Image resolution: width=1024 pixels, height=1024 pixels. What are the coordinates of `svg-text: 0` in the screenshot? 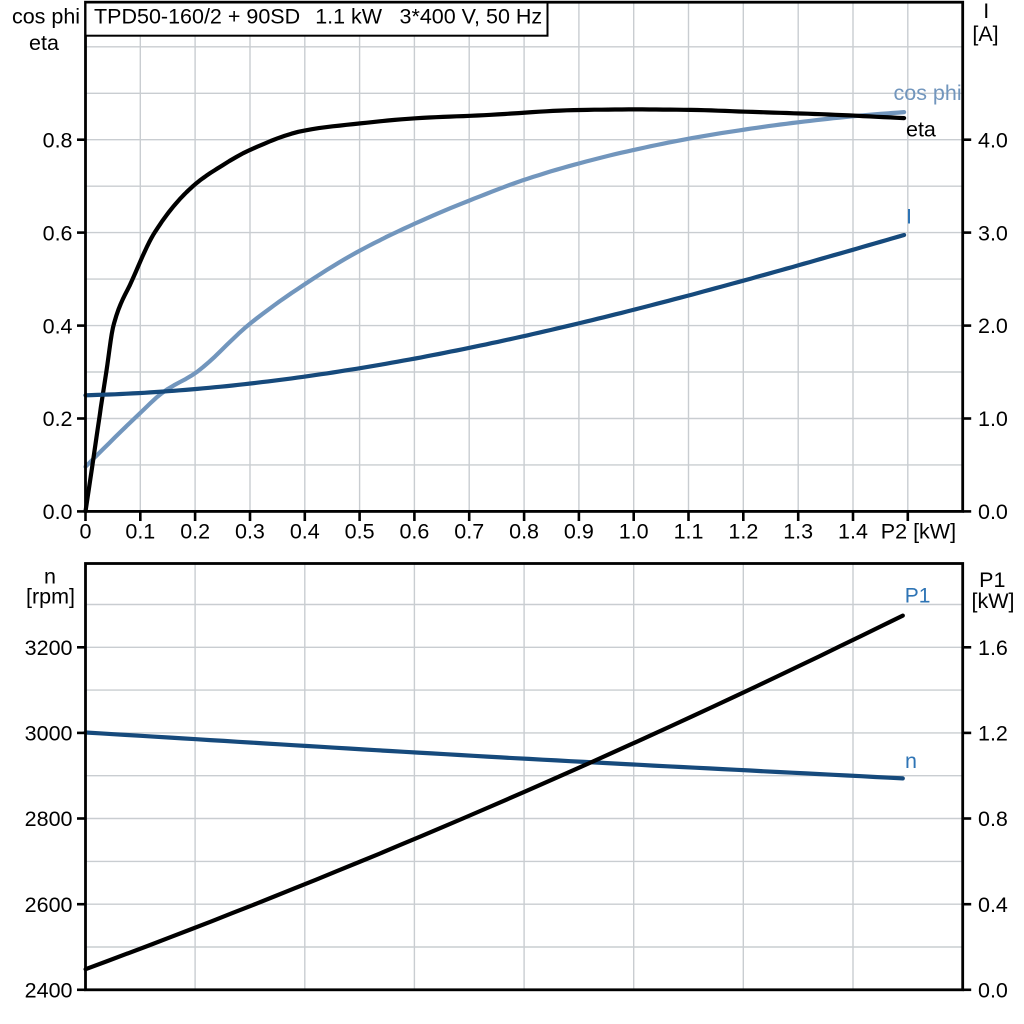 It's located at (86, 532).